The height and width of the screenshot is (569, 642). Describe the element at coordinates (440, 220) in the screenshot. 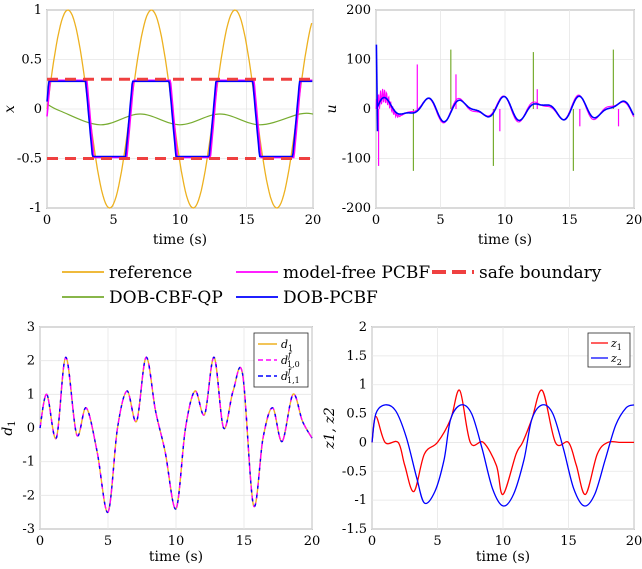

I see `u-xtick-1: 5` at that location.